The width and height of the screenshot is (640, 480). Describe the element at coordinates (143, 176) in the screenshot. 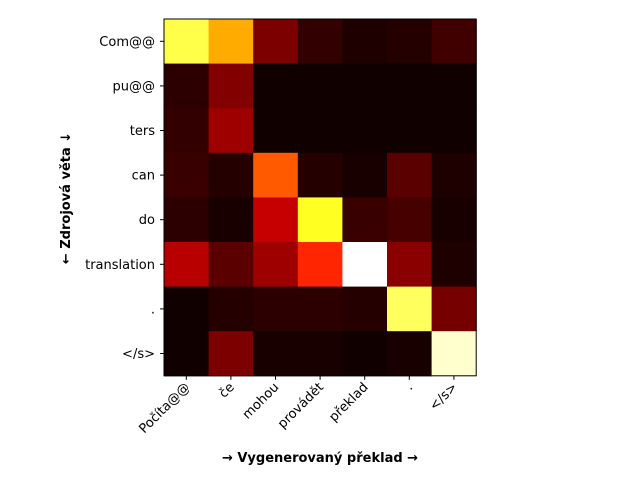

I see `y-tick-label: can` at that location.